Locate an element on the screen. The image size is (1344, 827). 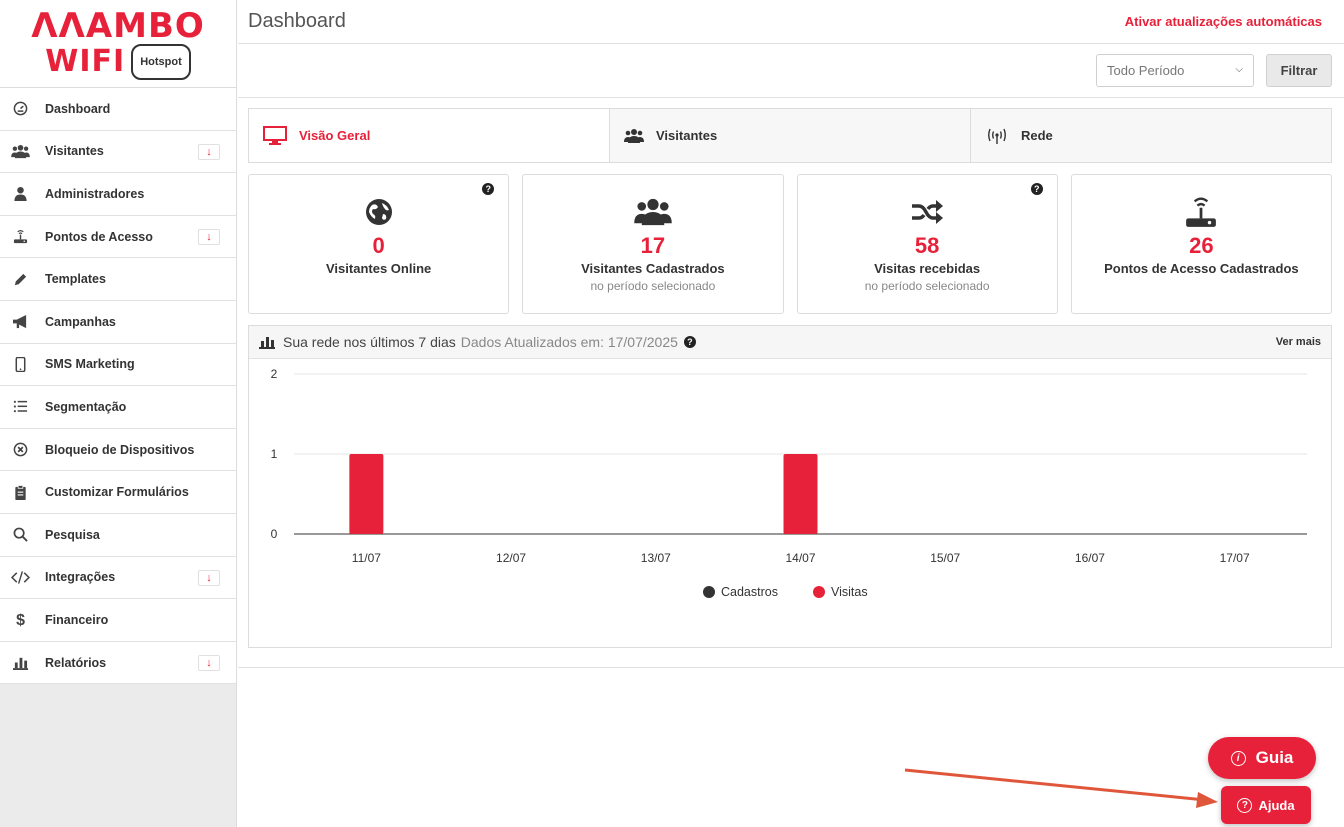
gauge-icon is located at coordinates (20, 109).